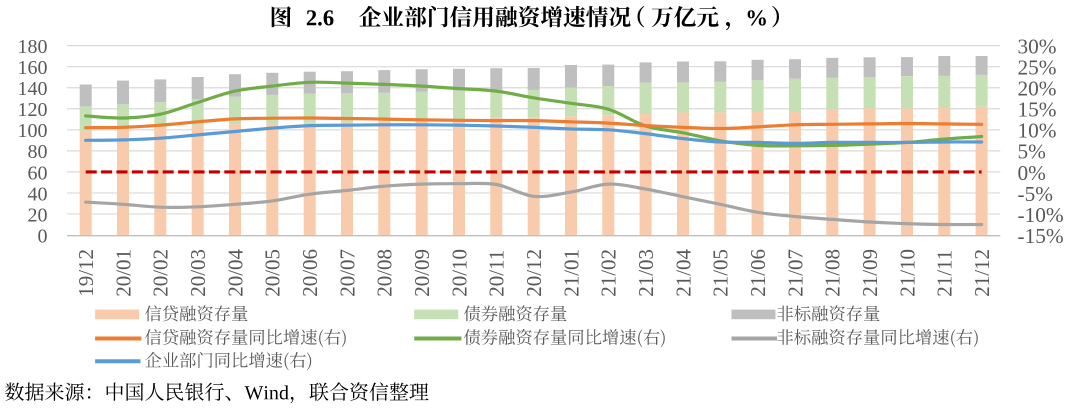 Image resolution: width=1080 pixels, height=414 pixels. What do you see at coordinates (123, 273) in the screenshot?
I see `svg-text: 20/01` at bounding box center [123, 273].